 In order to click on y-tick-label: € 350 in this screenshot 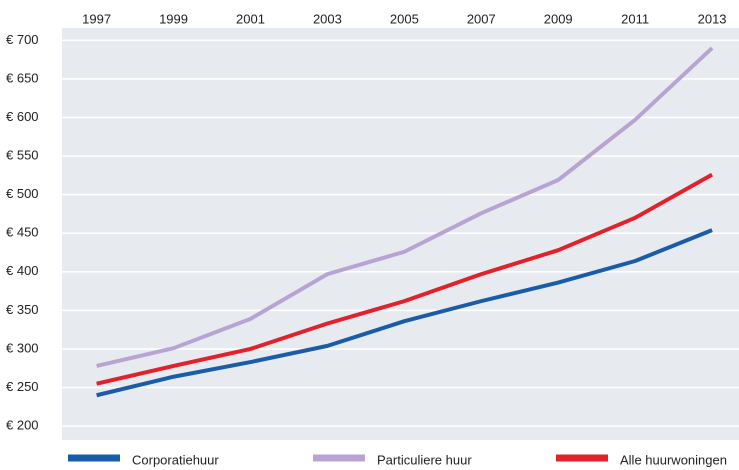, I will do `click(22, 309)`.